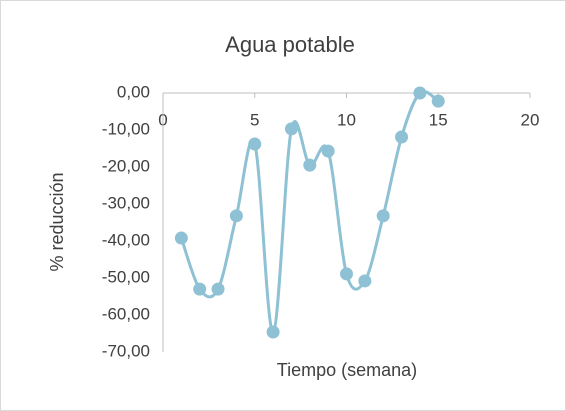 The width and height of the screenshot is (566, 411). I want to click on y-axis-title: % reducción, so click(57, 221).